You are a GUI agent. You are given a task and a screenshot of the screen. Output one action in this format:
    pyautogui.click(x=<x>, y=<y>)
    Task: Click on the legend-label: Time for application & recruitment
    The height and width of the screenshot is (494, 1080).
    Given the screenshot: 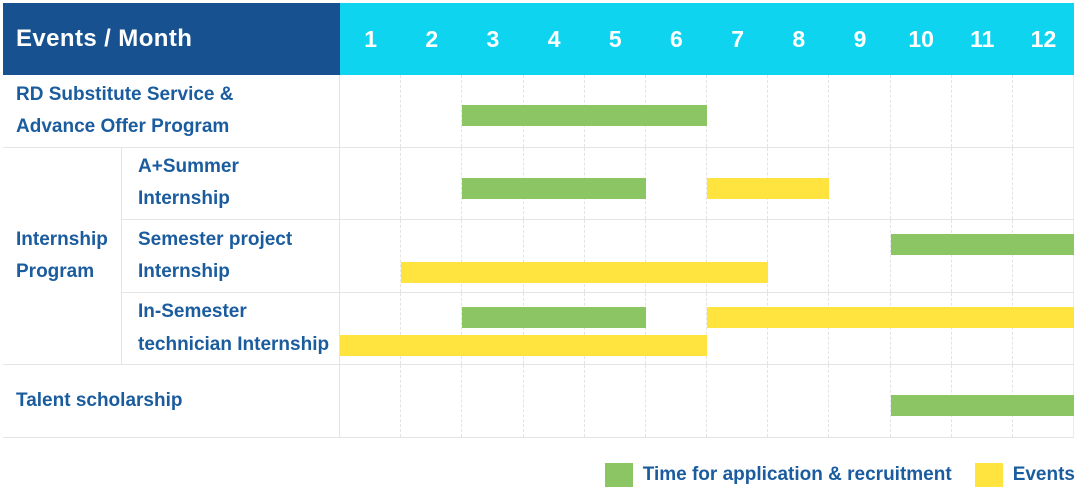 What is the action you would take?
    pyautogui.click(x=797, y=474)
    